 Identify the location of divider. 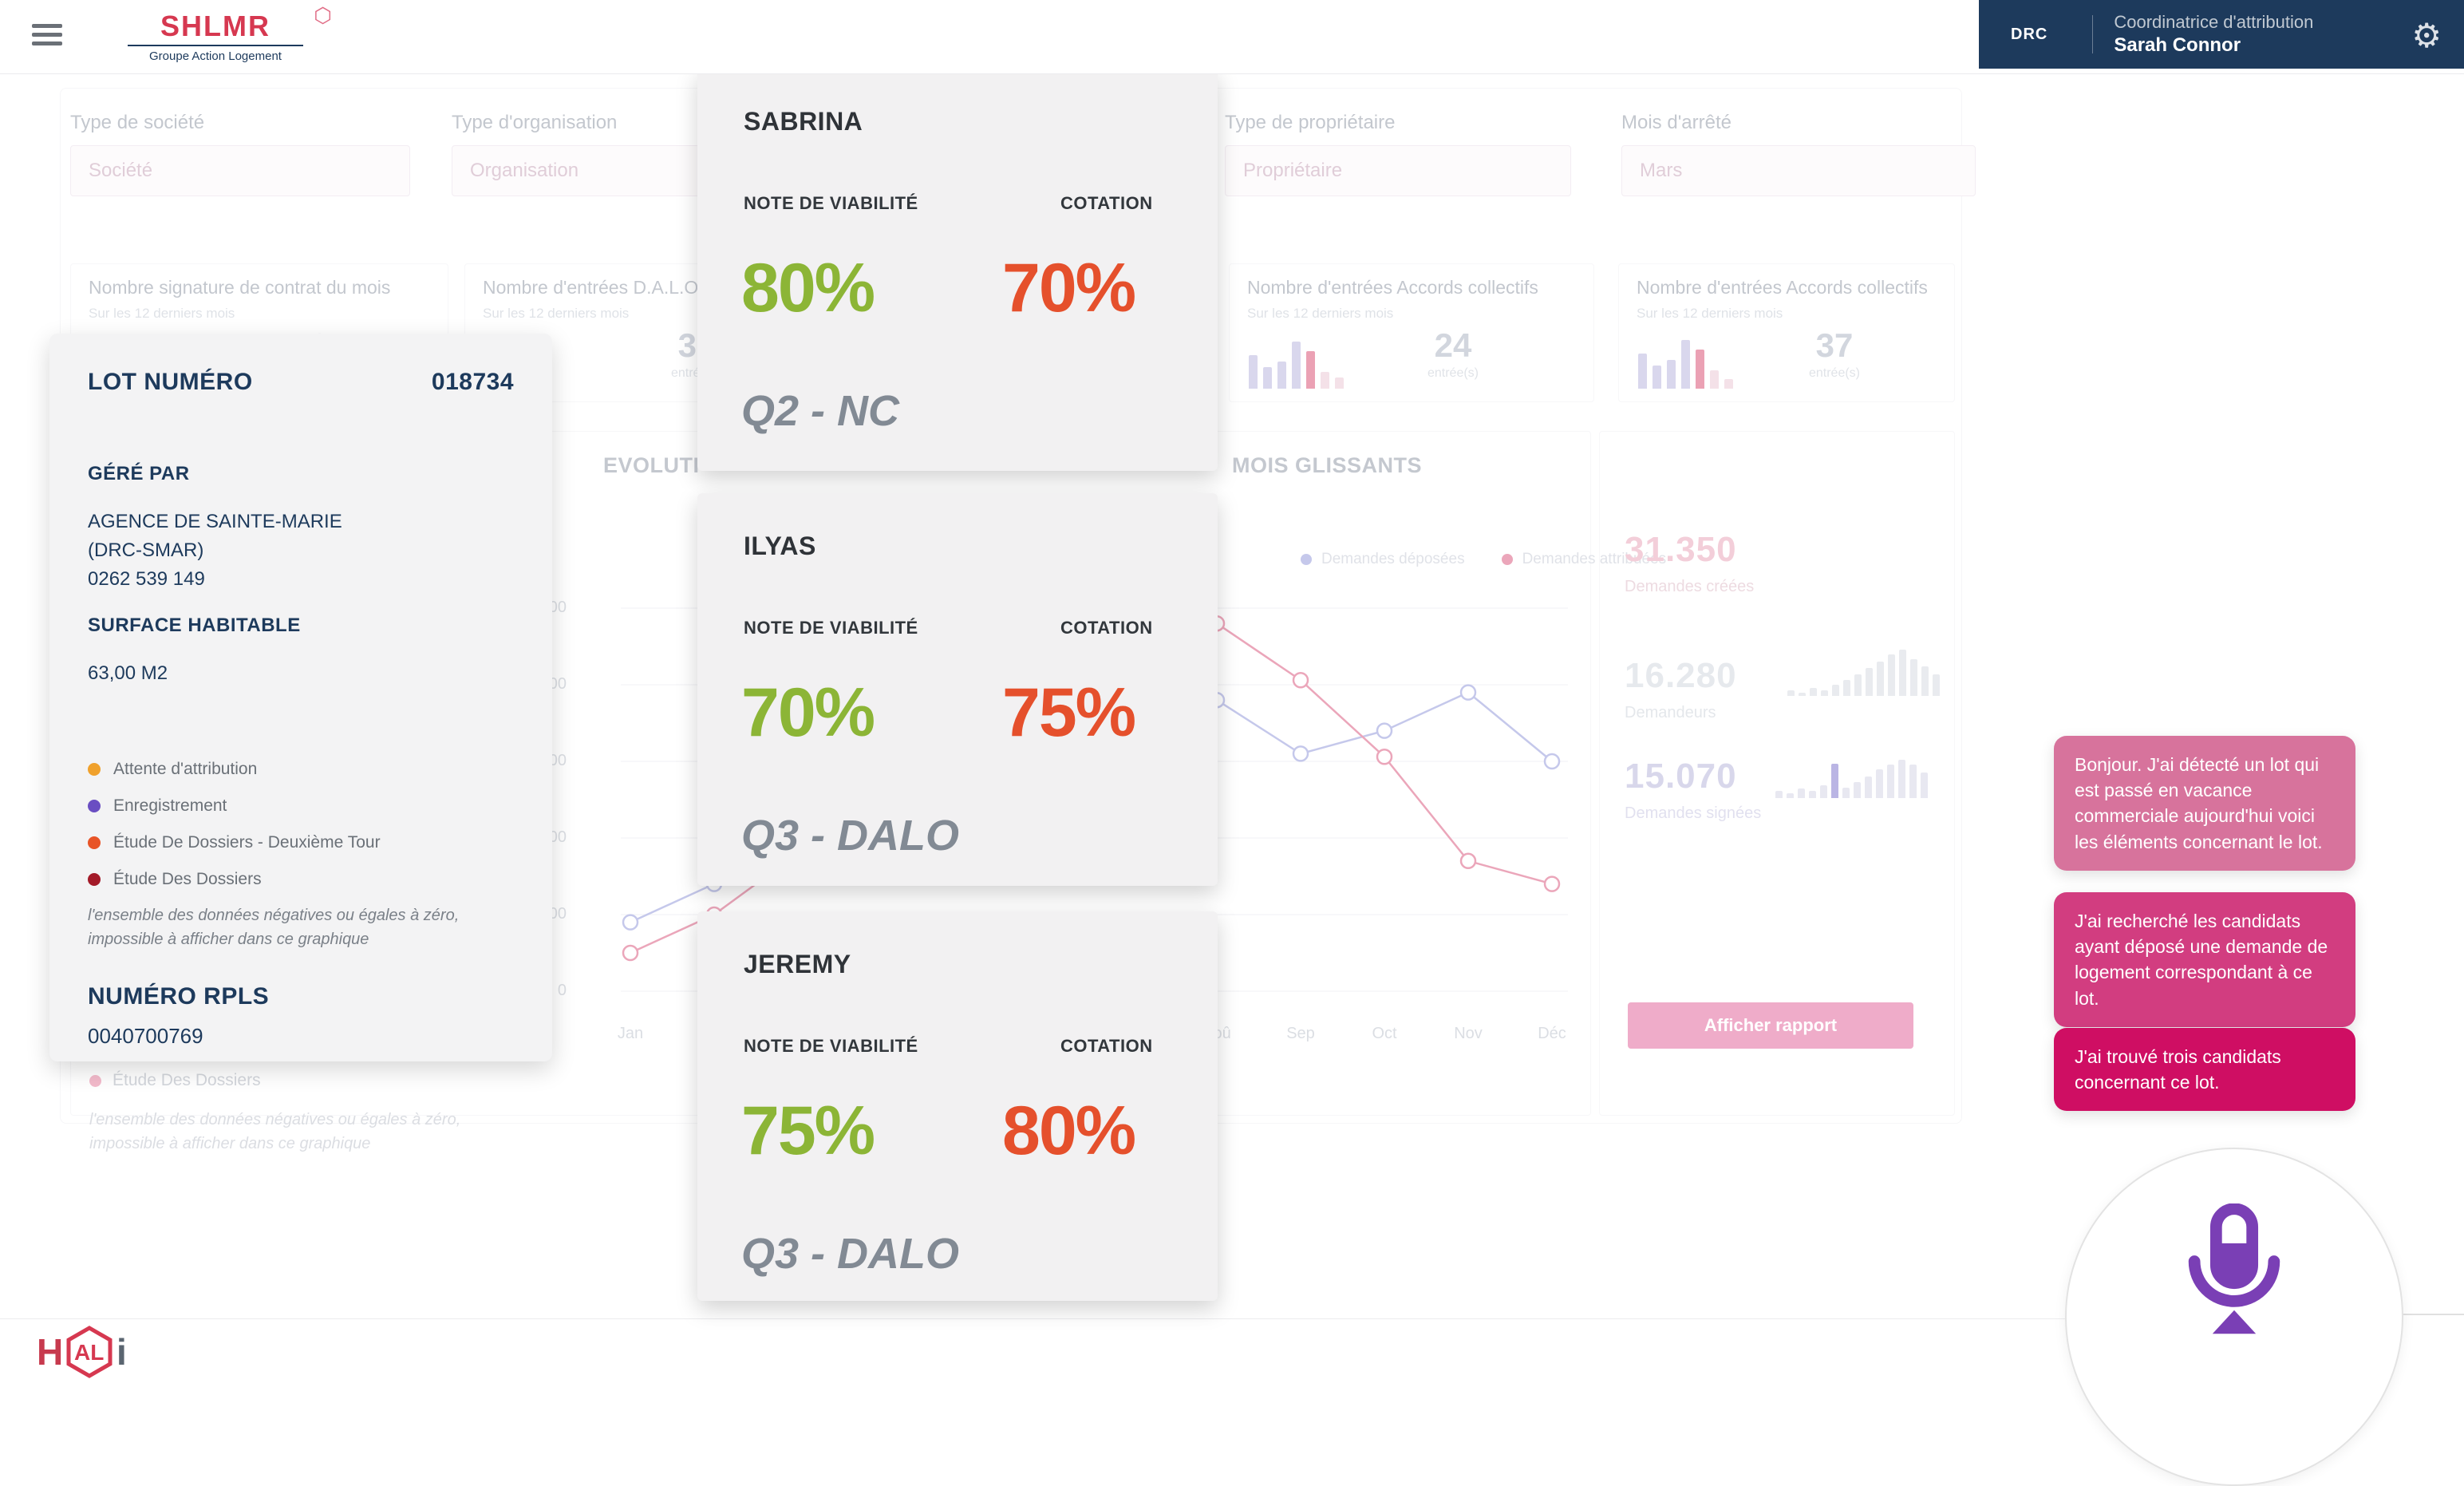
(2093, 34).